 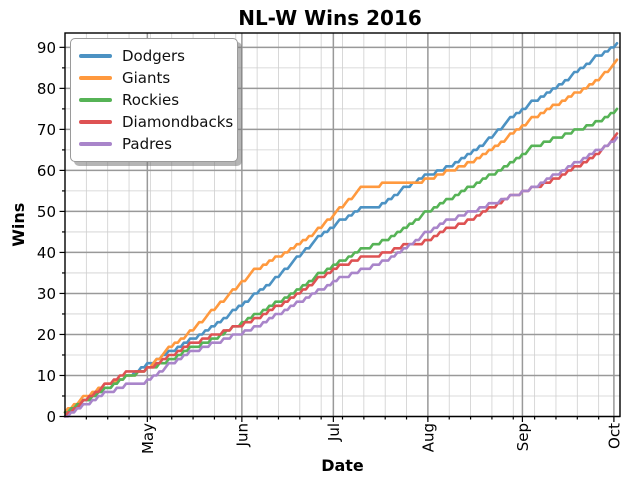 What do you see at coordinates (18, 225) in the screenshot?
I see `y-axis-label: Wins` at bounding box center [18, 225].